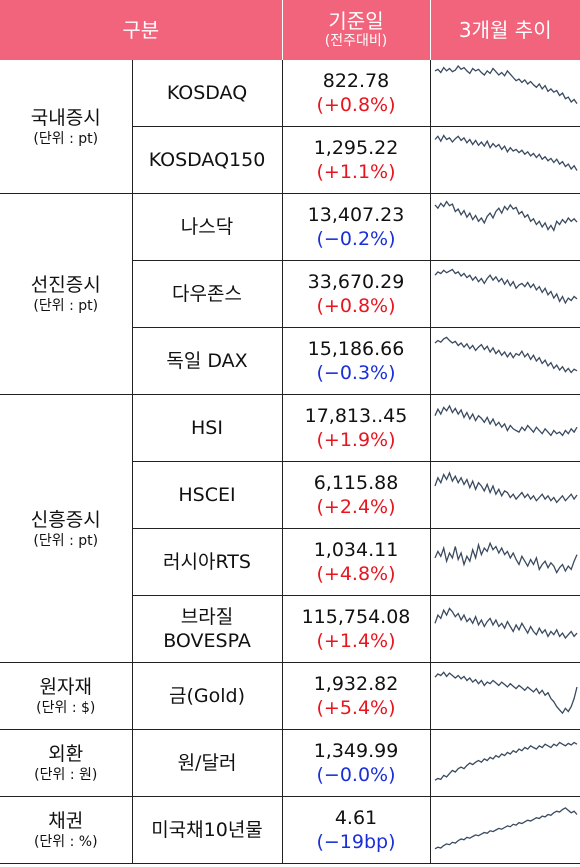 The width and height of the screenshot is (580, 867). Describe the element at coordinates (356, 21) in the screenshot. I see `header-value-label: 기준일` at that location.